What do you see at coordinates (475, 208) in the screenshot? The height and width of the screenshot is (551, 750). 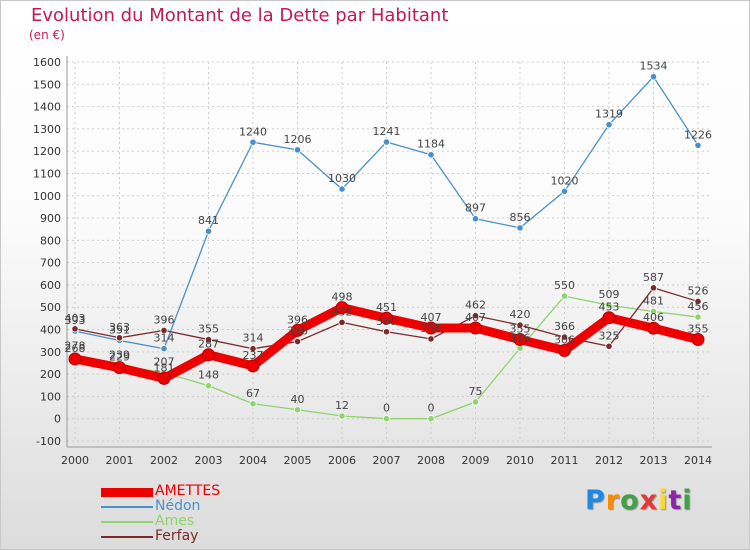 I see `data-label: 897` at bounding box center [475, 208].